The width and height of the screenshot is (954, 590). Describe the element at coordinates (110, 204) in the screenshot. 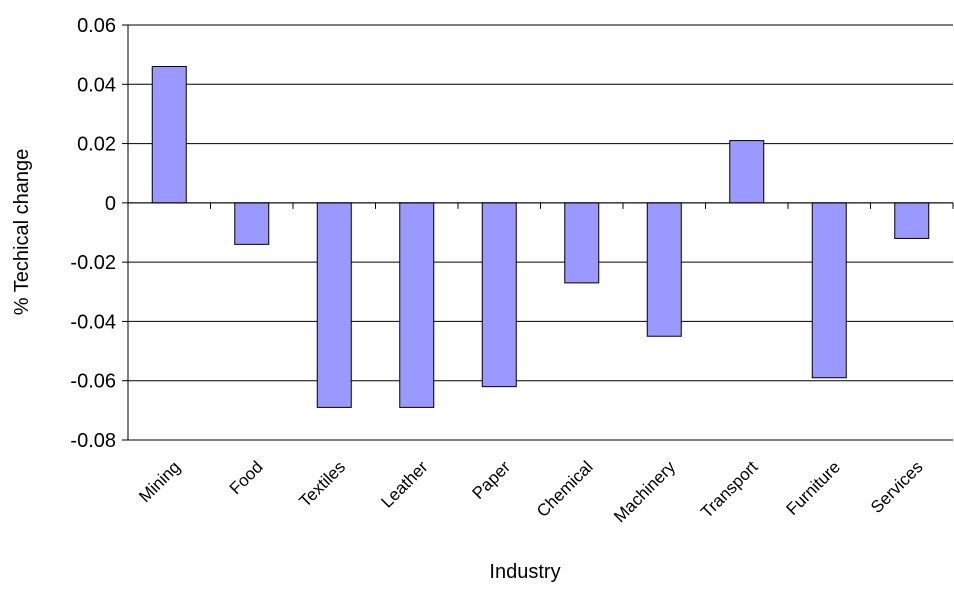

I see `y-tick-label: 0` at that location.